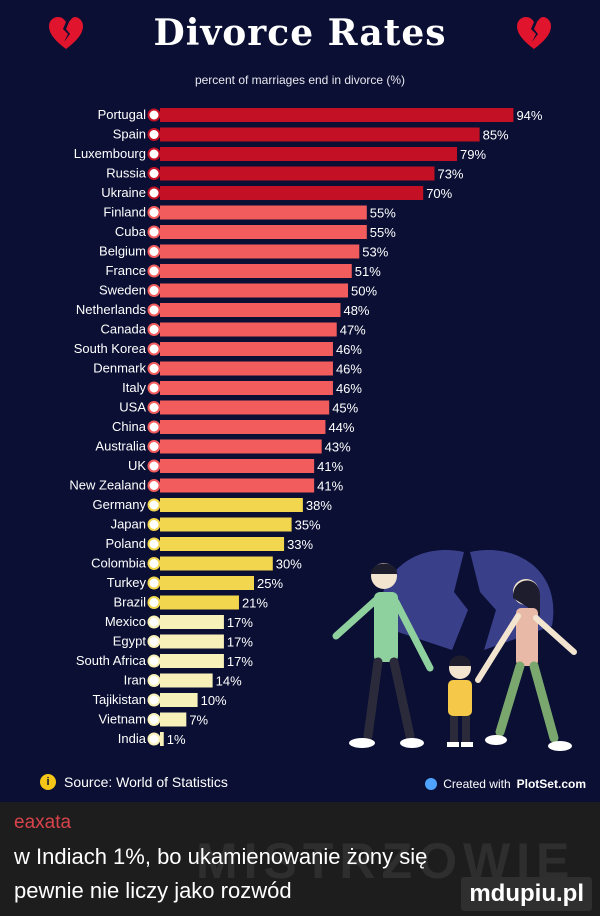 This screenshot has width=600, height=916. Describe the element at coordinates (477, 784) in the screenshot. I see `credit-prefix: Created with` at that location.